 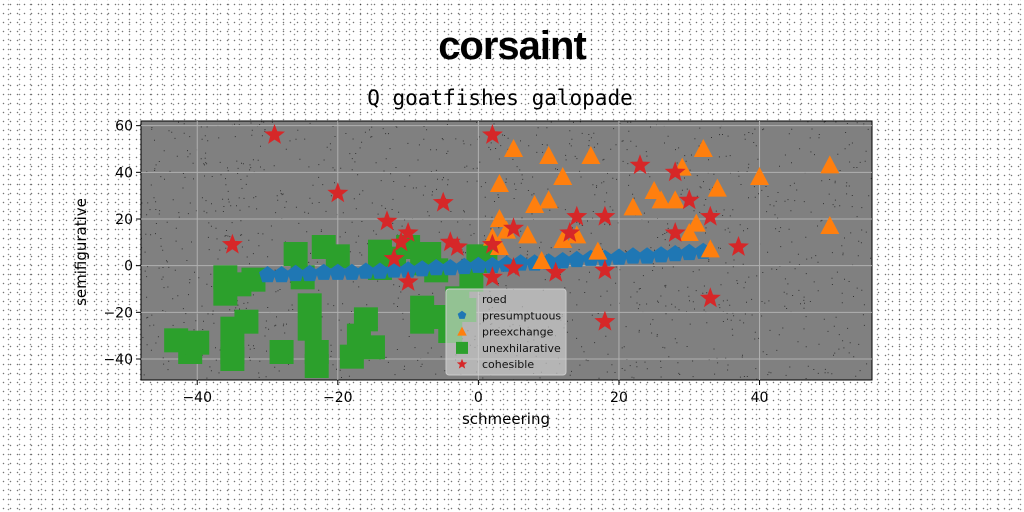 What do you see at coordinates (500, 98) in the screenshot?
I see `chart-subtitle: Q goatfishes galopade` at bounding box center [500, 98].